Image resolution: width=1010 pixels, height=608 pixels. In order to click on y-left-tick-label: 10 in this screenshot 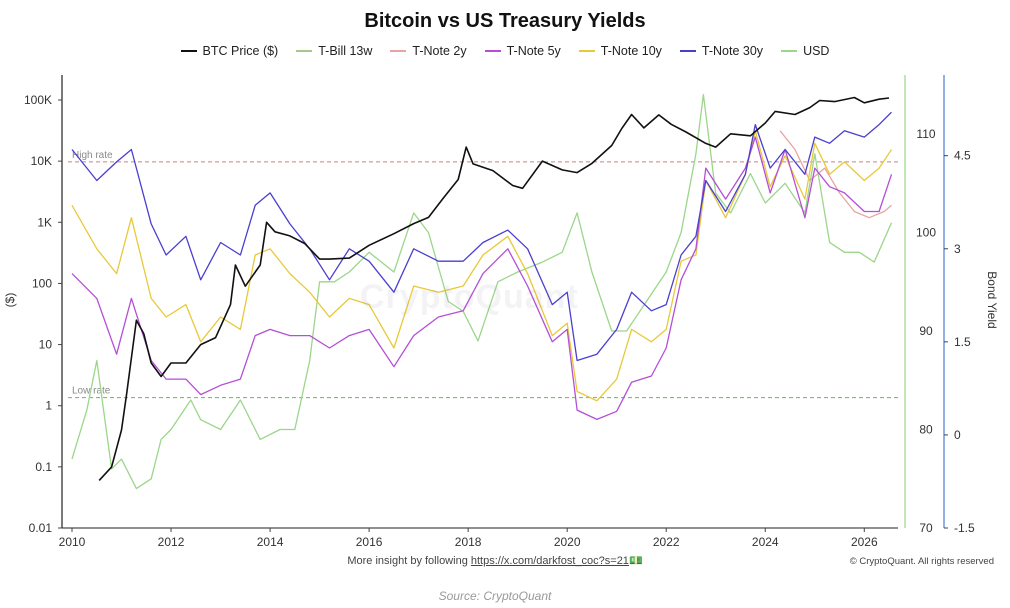, I will do `click(46, 345)`.